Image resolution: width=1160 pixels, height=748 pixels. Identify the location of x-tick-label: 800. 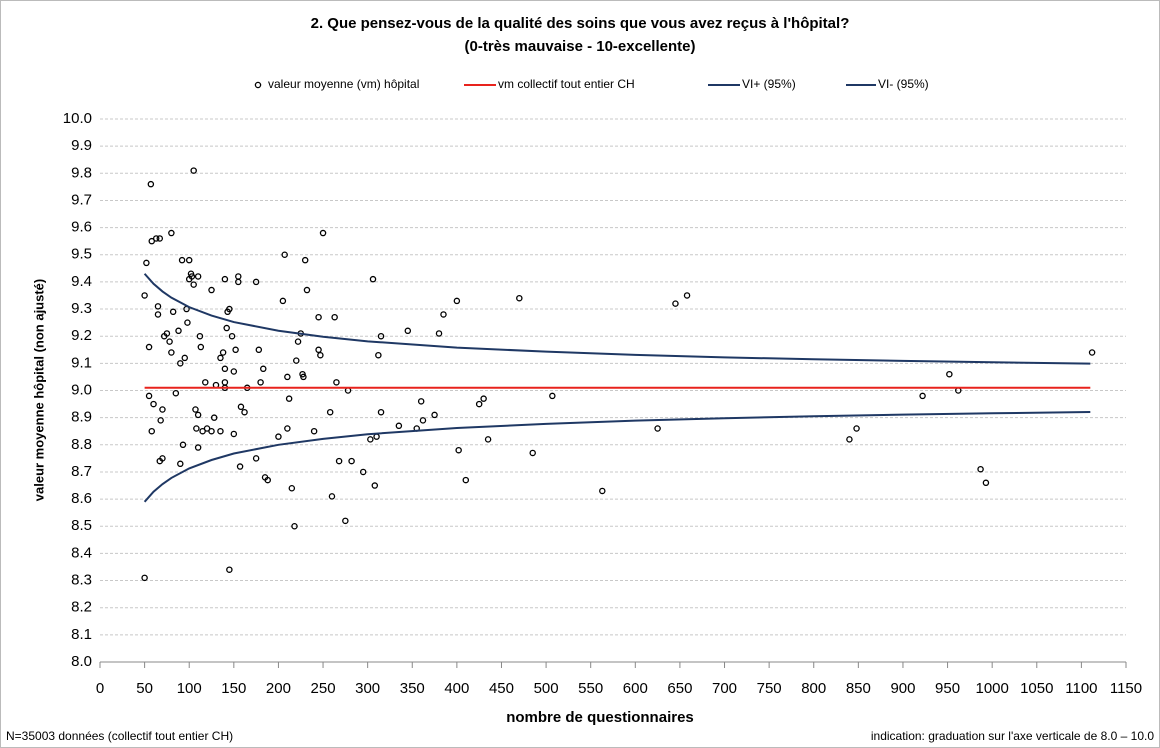
(813, 688).